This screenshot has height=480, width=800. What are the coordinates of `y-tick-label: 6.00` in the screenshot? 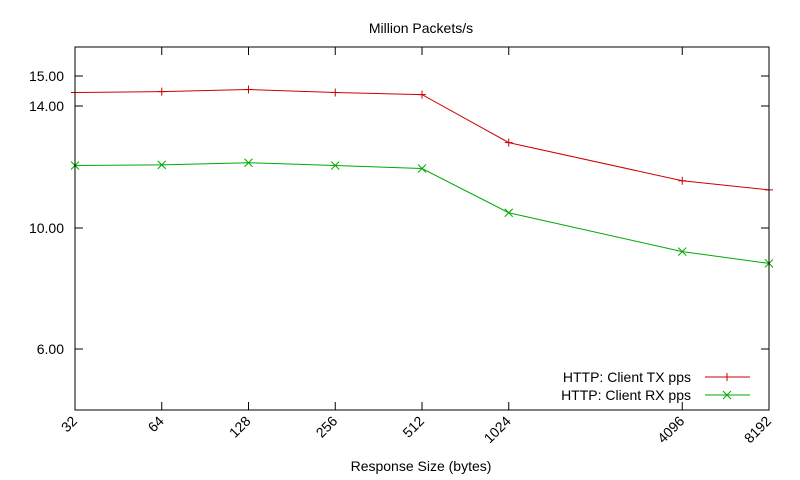 It's located at (50, 349).